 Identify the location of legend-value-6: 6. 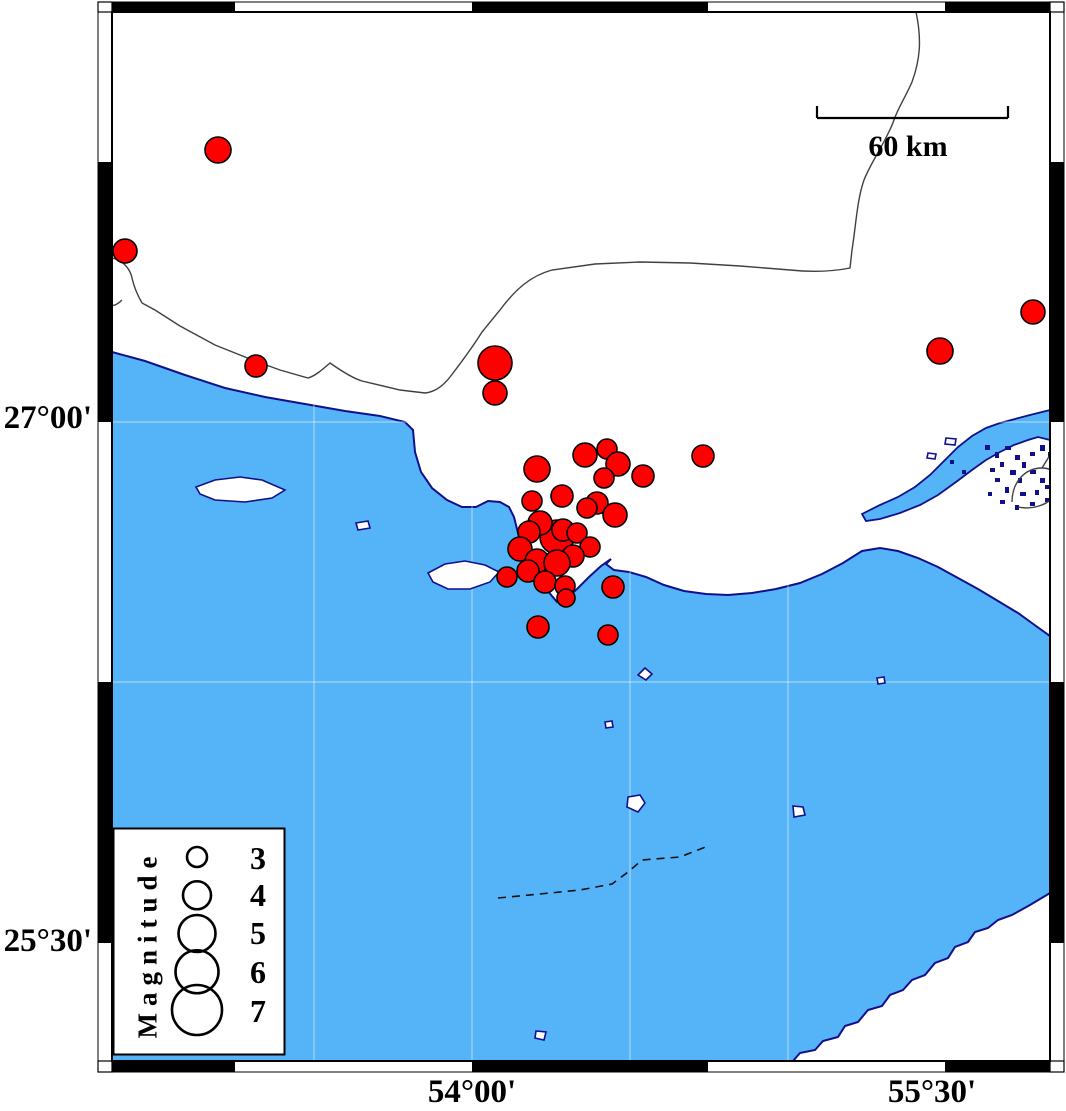
(258, 972).